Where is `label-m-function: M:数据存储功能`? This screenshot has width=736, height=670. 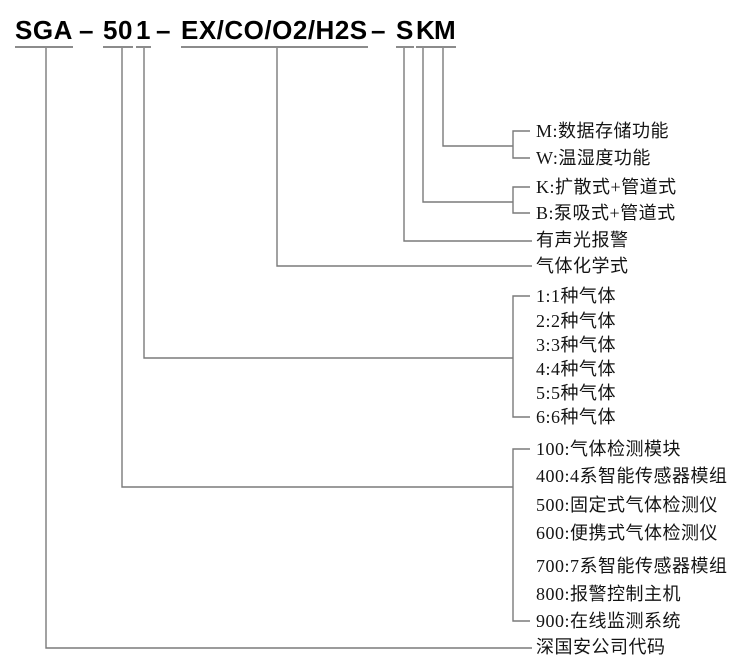 label-m-function: M:数据存储功能 is located at coordinates (603, 131).